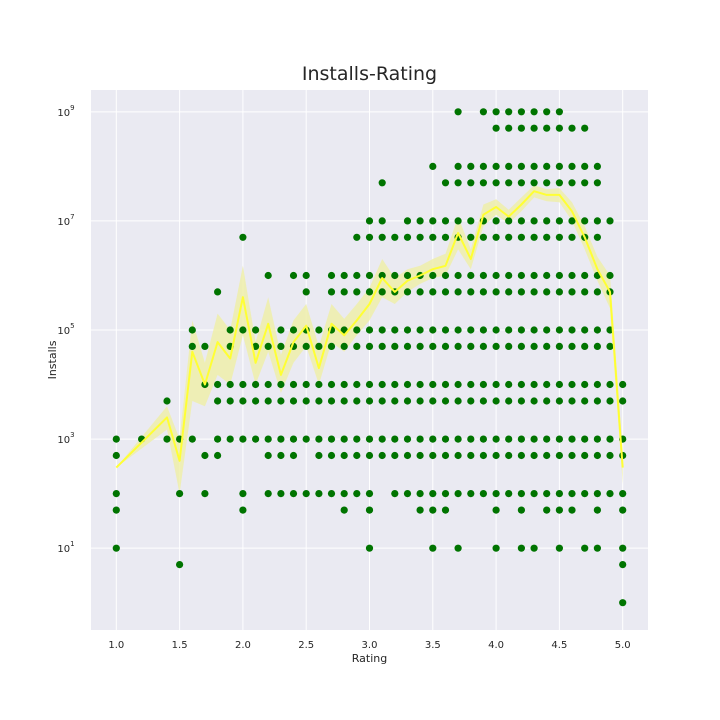 The width and height of the screenshot is (720, 720). Describe the element at coordinates (65, 438) in the screenshot. I see `y-tick-label: 103` at that location.